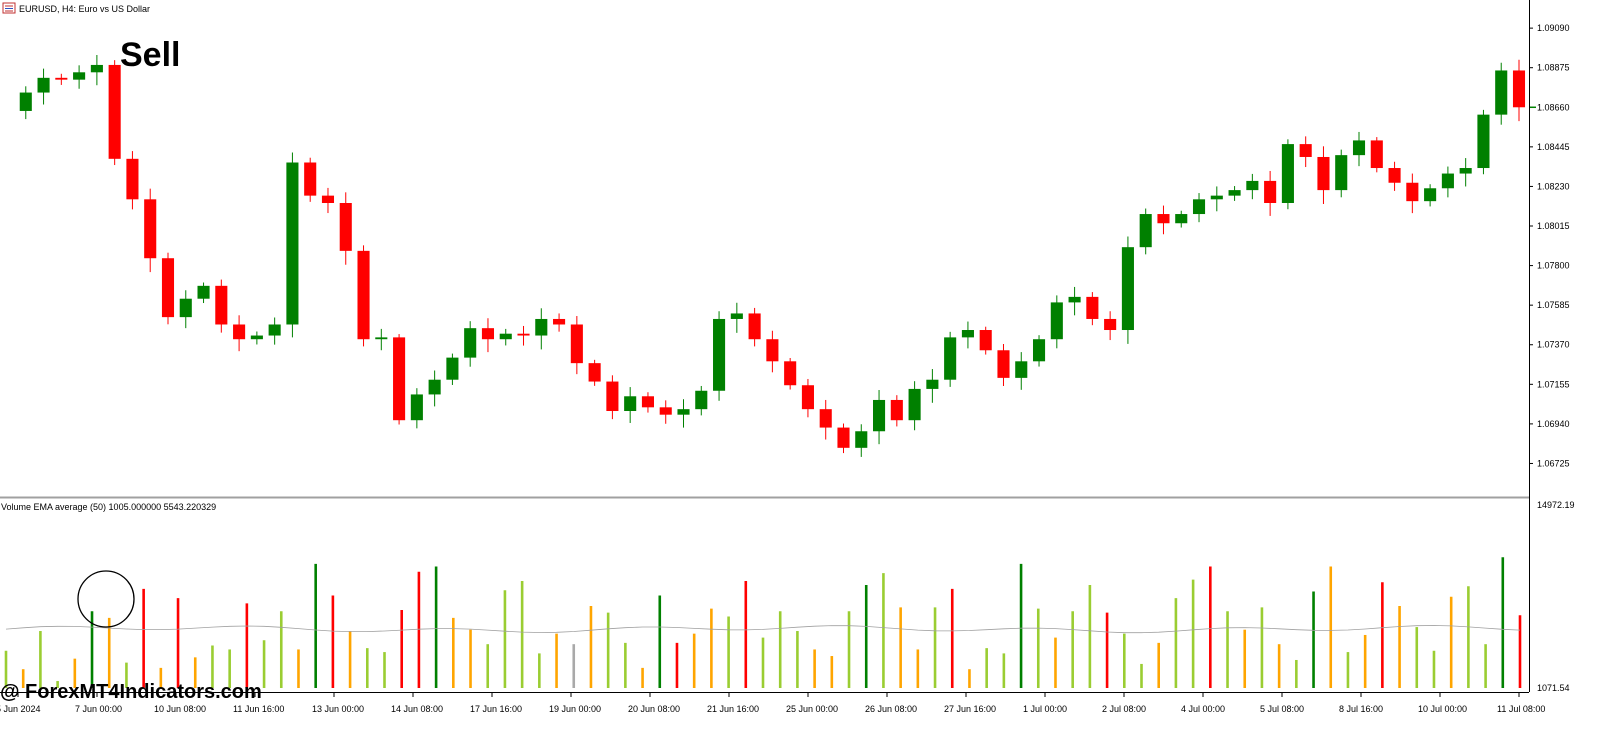  I want to click on price-tick-label: 1.08875, so click(1553, 68).